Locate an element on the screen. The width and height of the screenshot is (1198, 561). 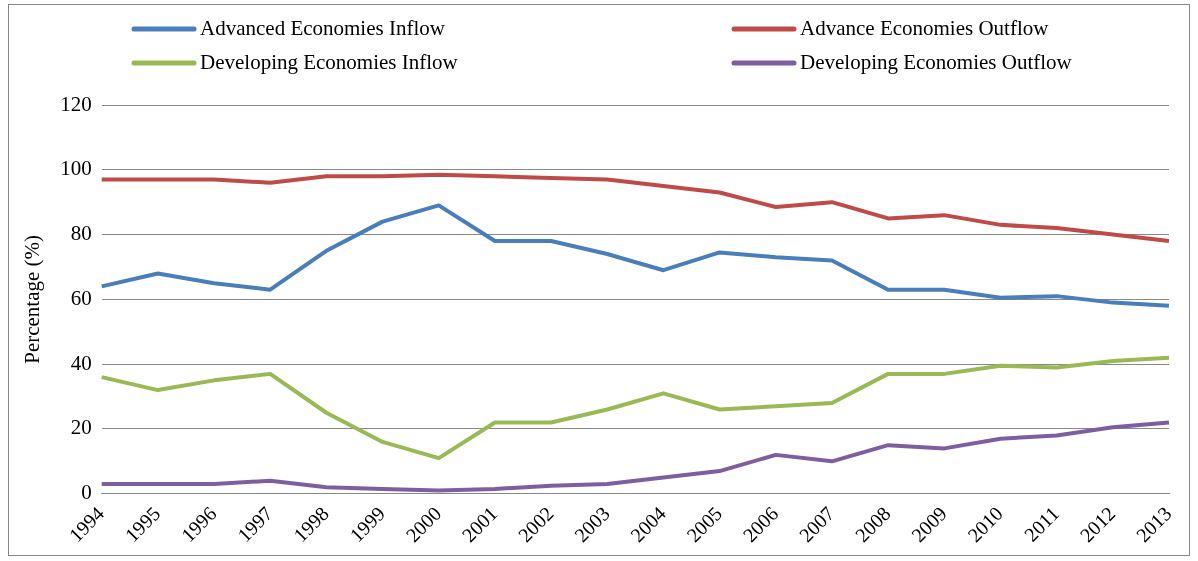
y-tick-label: 80 is located at coordinates (81, 233).